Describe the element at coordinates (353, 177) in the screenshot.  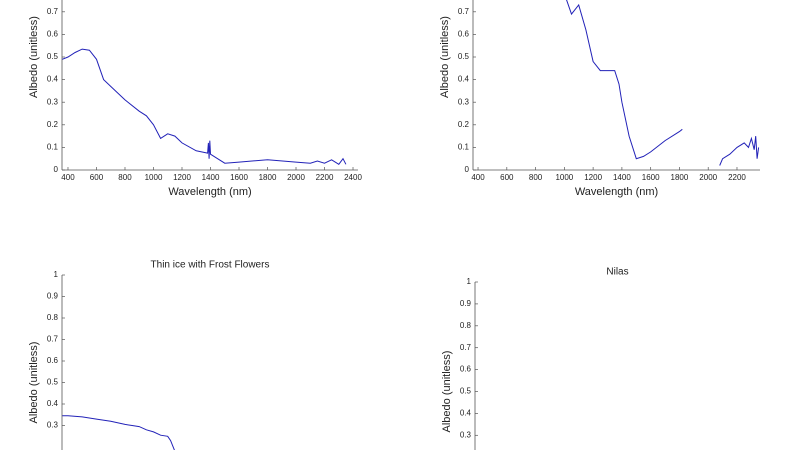
I see `x-tick-label: 2400` at that location.